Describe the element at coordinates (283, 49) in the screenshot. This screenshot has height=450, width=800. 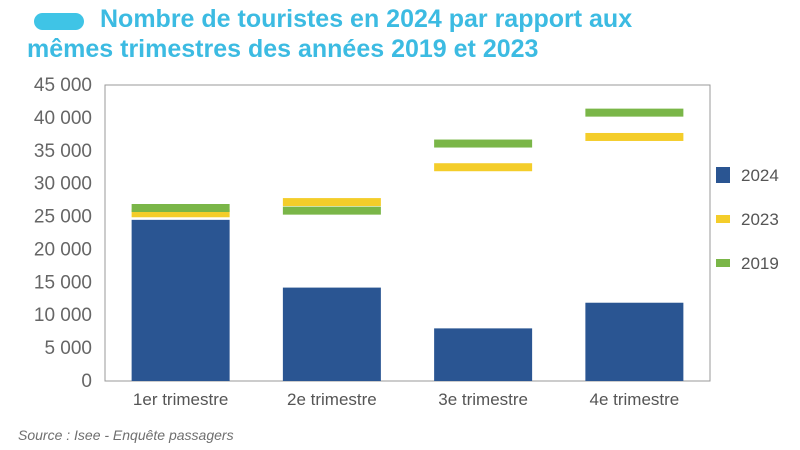
I see `chart-title-line-2: mêmes trimestres des années 2019 et 2023` at that location.